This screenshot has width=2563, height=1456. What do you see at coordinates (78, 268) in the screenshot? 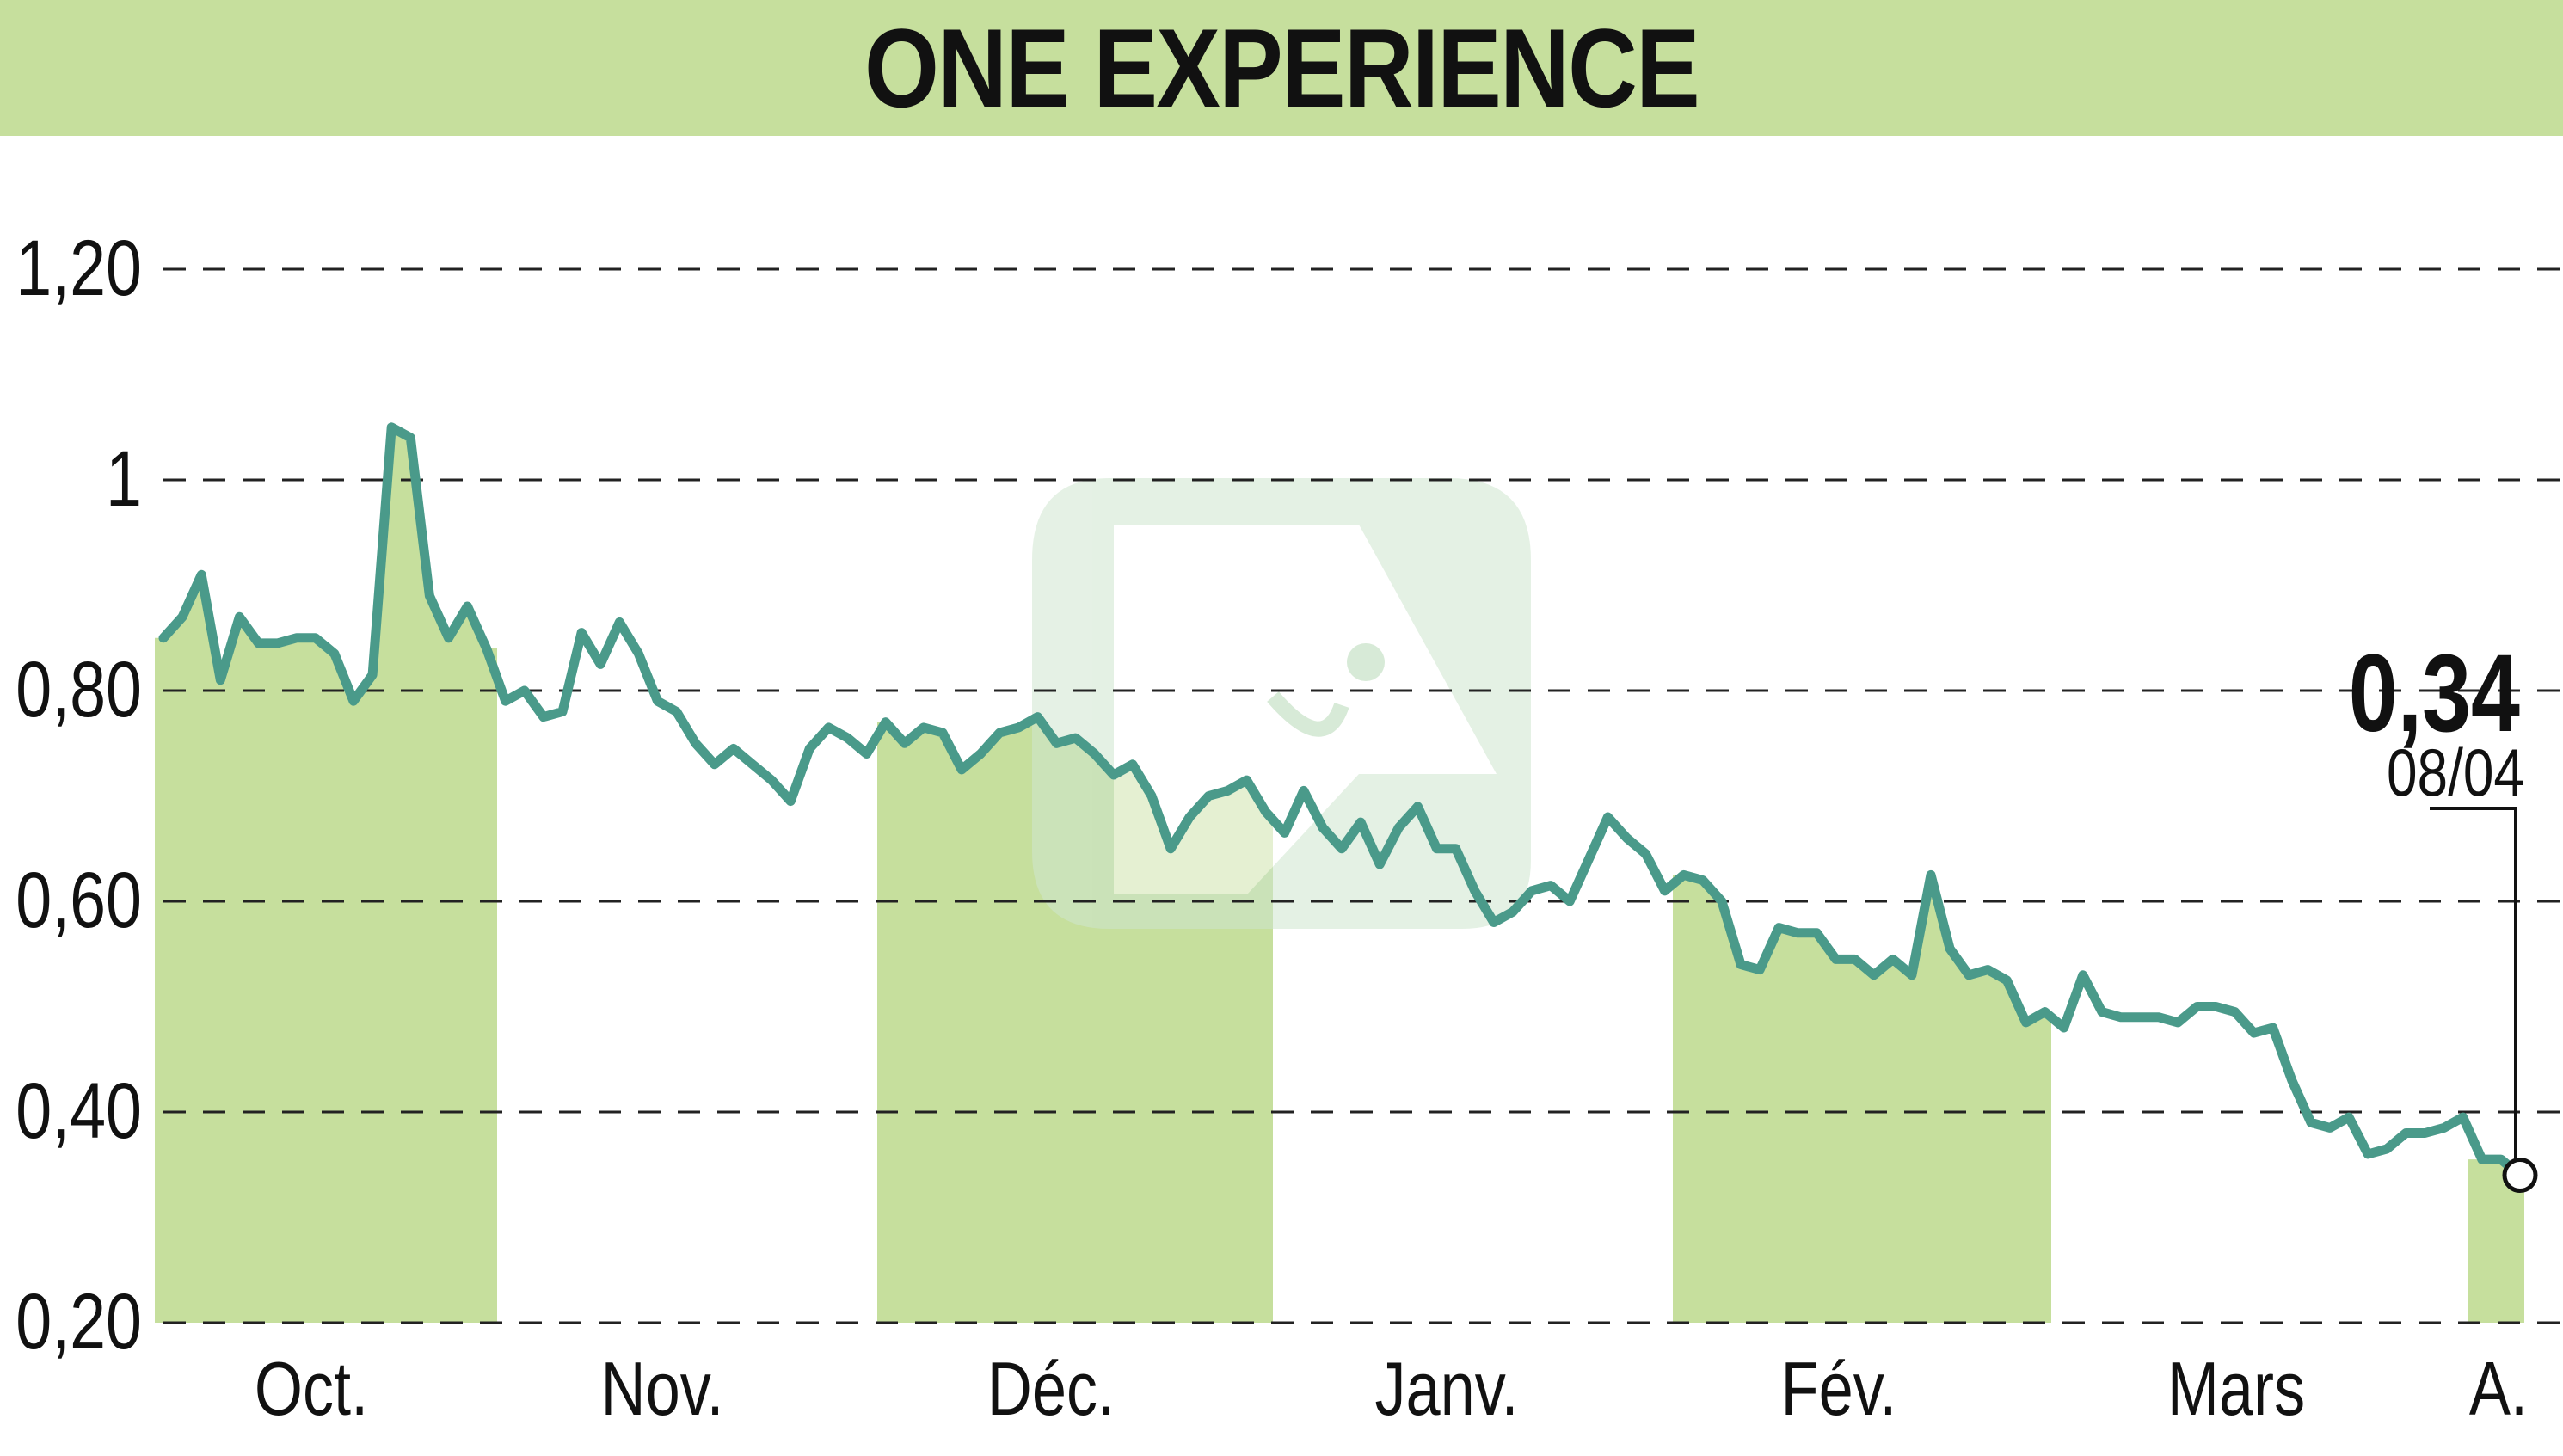
I see `y-tick-label: 1,20` at bounding box center [78, 268].